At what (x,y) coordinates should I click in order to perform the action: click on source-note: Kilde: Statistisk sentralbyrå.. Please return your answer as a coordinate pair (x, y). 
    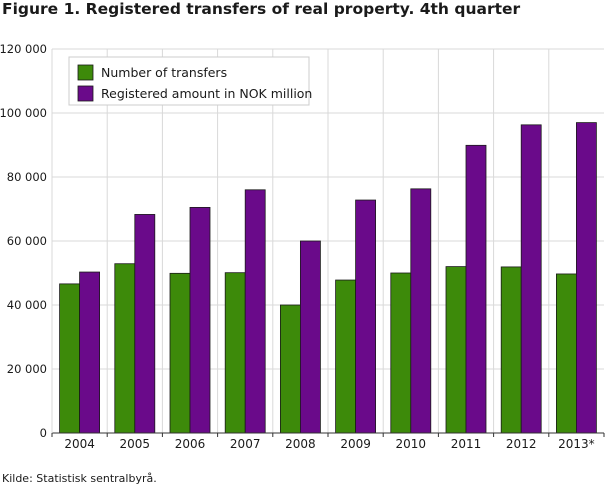
    Looking at the image, I should click on (79, 478).